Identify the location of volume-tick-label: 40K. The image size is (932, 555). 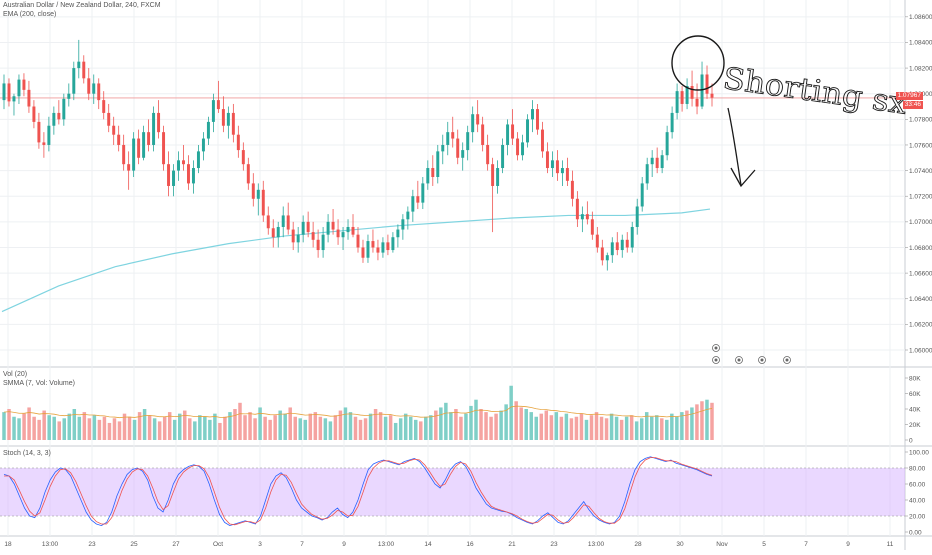
(915, 409).